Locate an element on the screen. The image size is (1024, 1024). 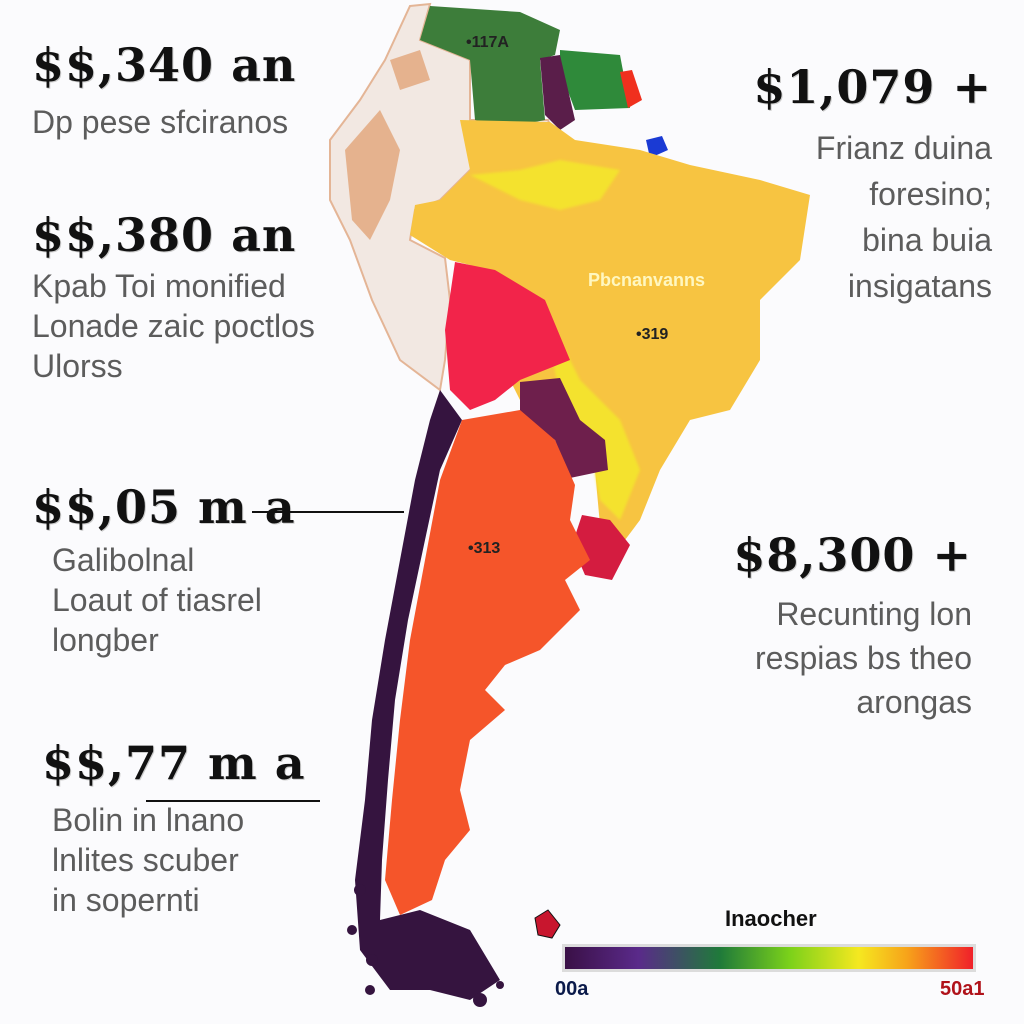
callout-2-line-1: Kpab Toi monified is located at coordinates (159, 286).